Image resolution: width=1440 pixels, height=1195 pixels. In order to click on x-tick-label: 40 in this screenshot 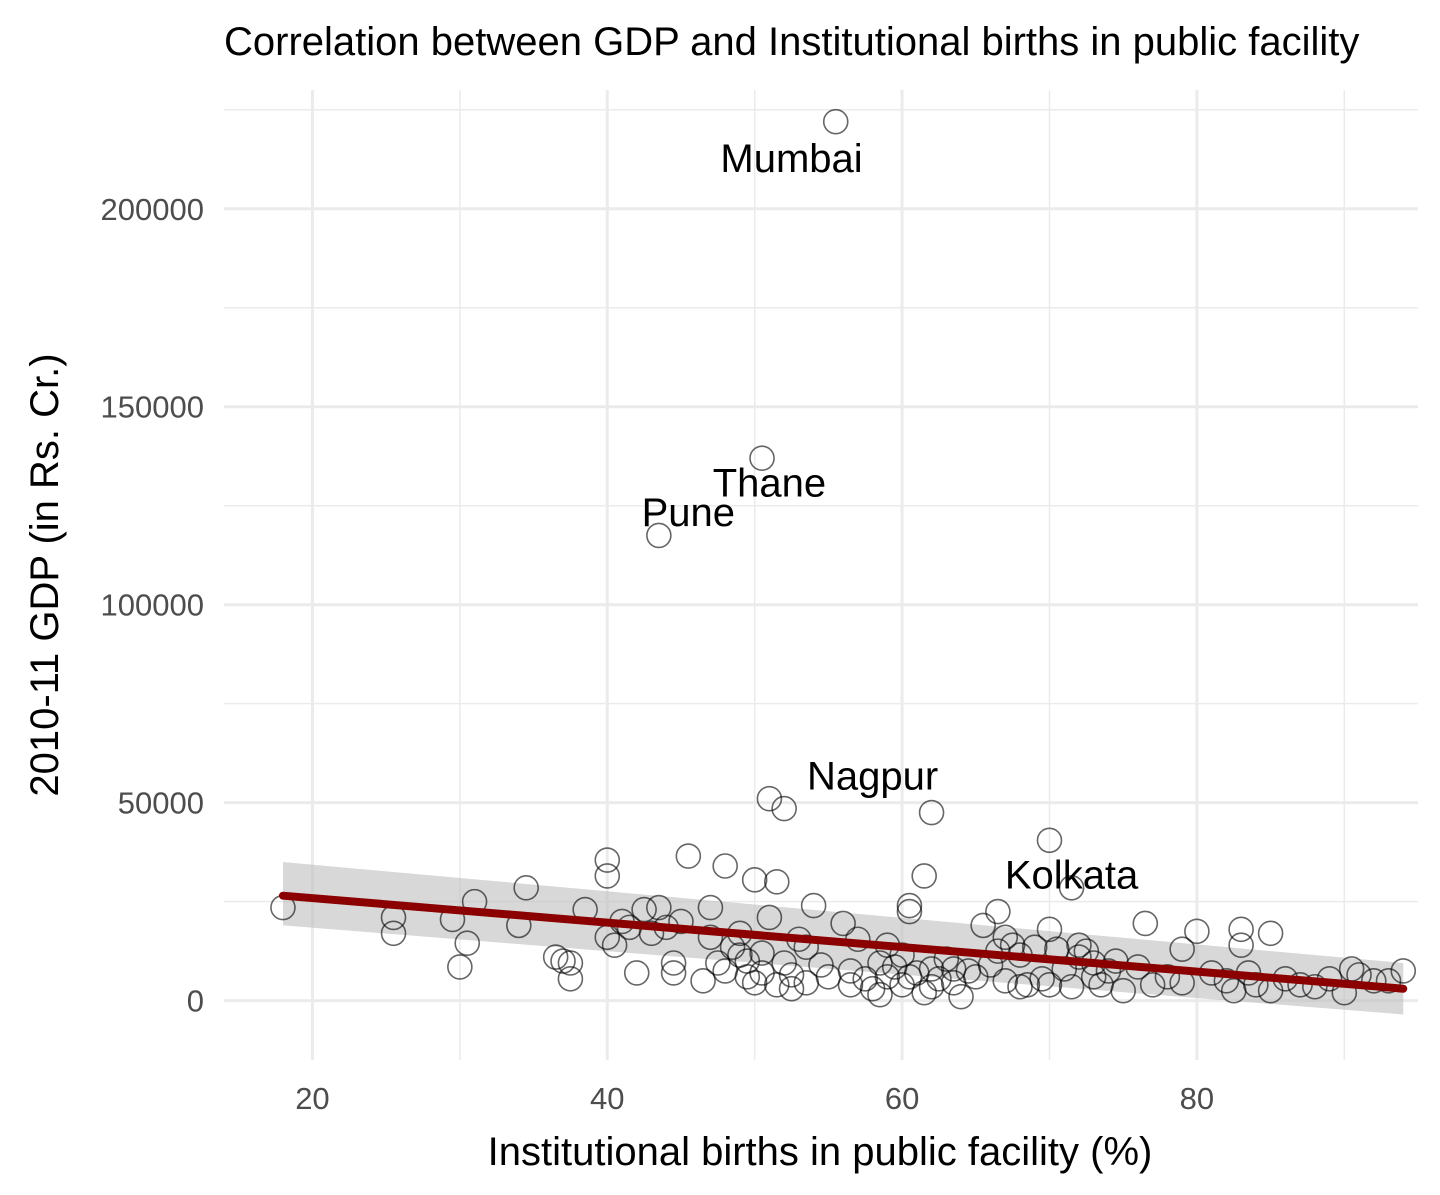, I will do `click(607, 1098)`.